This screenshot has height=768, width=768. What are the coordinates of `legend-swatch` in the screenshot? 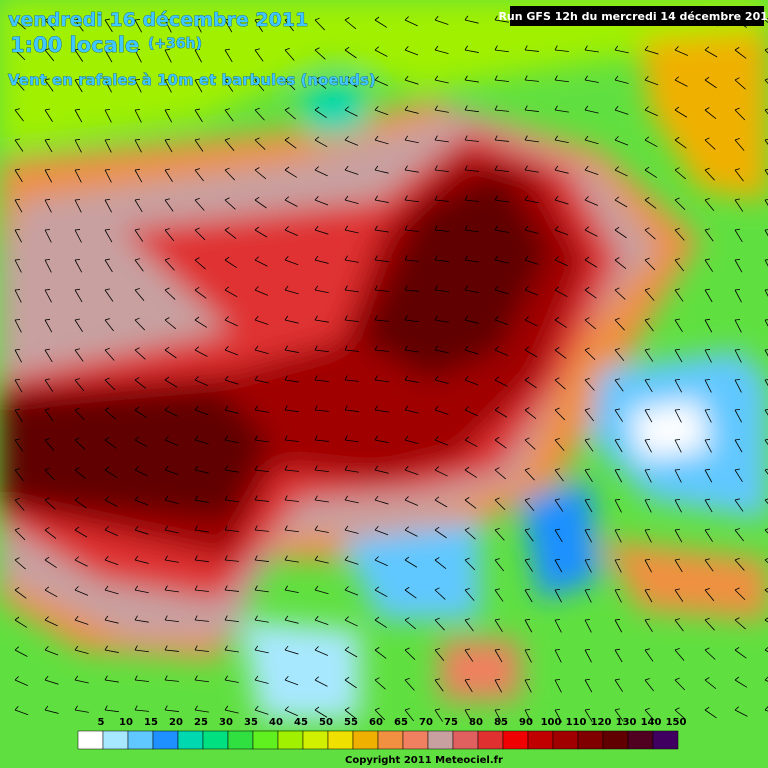 It's located at (515, 740).